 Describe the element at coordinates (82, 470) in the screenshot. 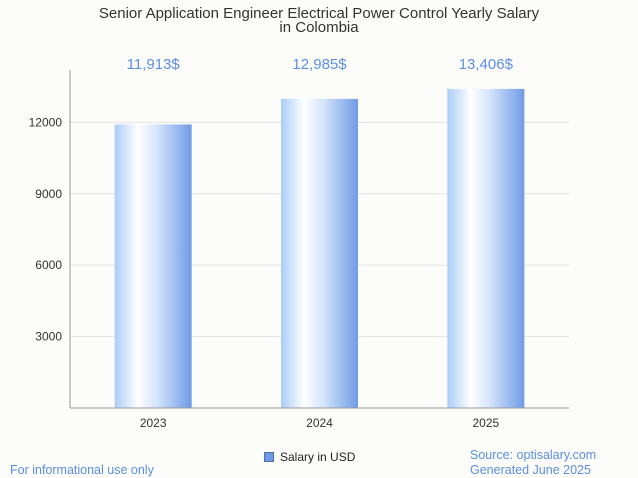

I see `disclaimer-note: For informational use only` at that location.